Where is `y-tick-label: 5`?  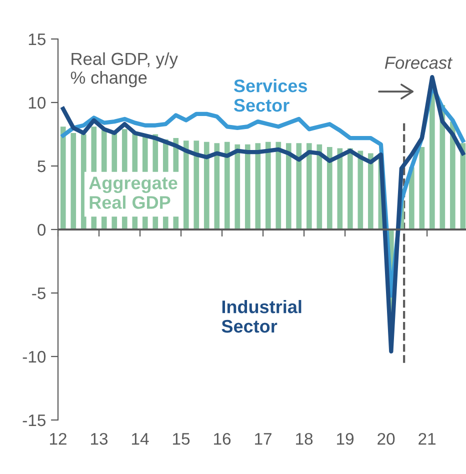 y-tick-label: 5 is located at coordinates (42, 166).